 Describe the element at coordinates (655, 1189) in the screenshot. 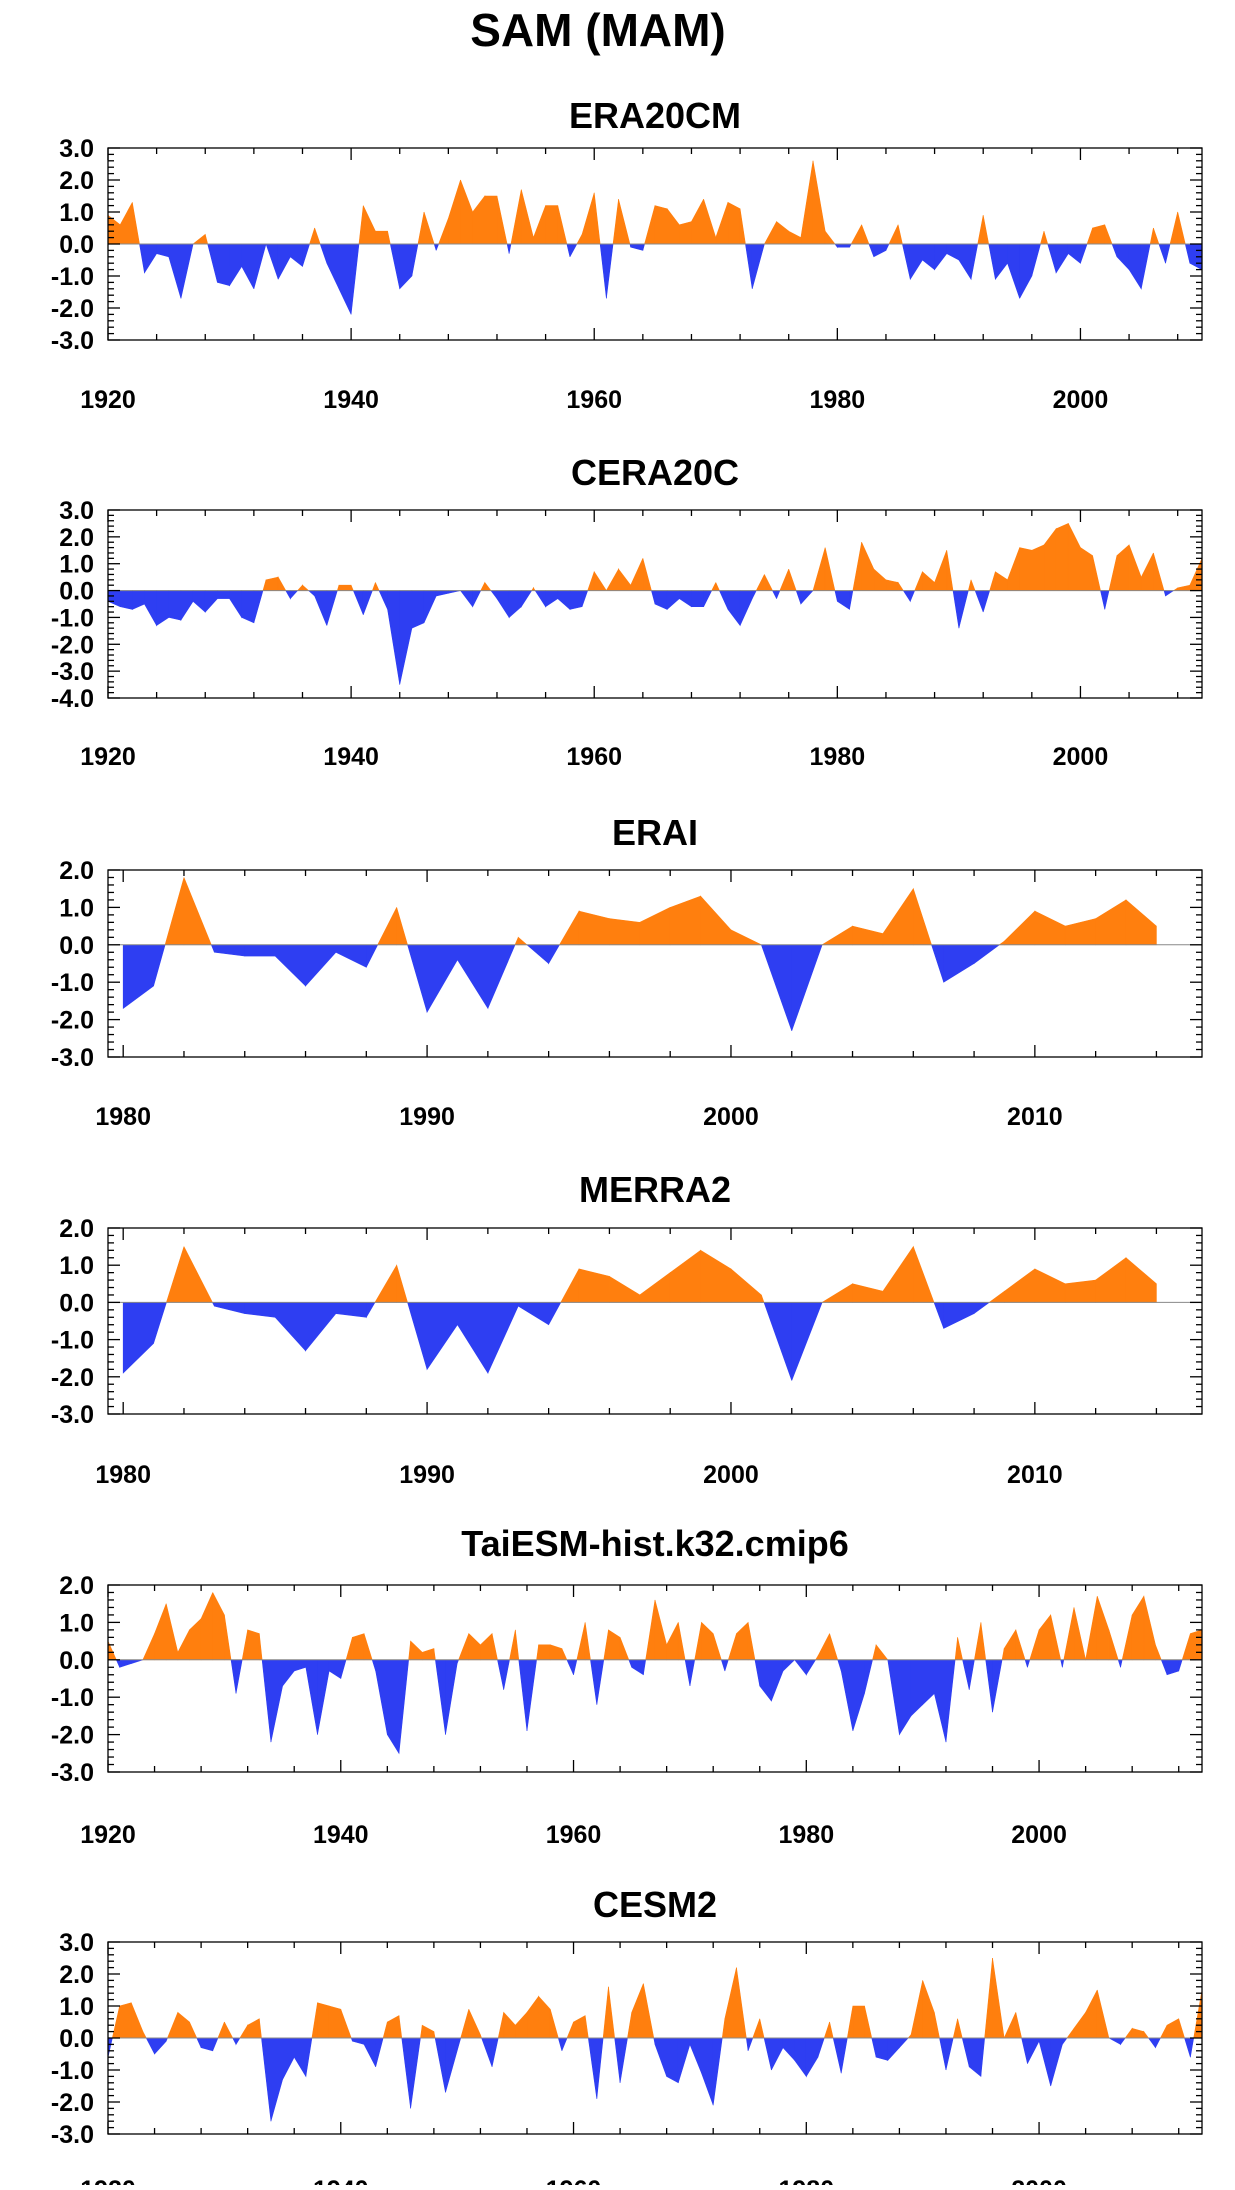

I see `panel-title: MERRA2` at that location.